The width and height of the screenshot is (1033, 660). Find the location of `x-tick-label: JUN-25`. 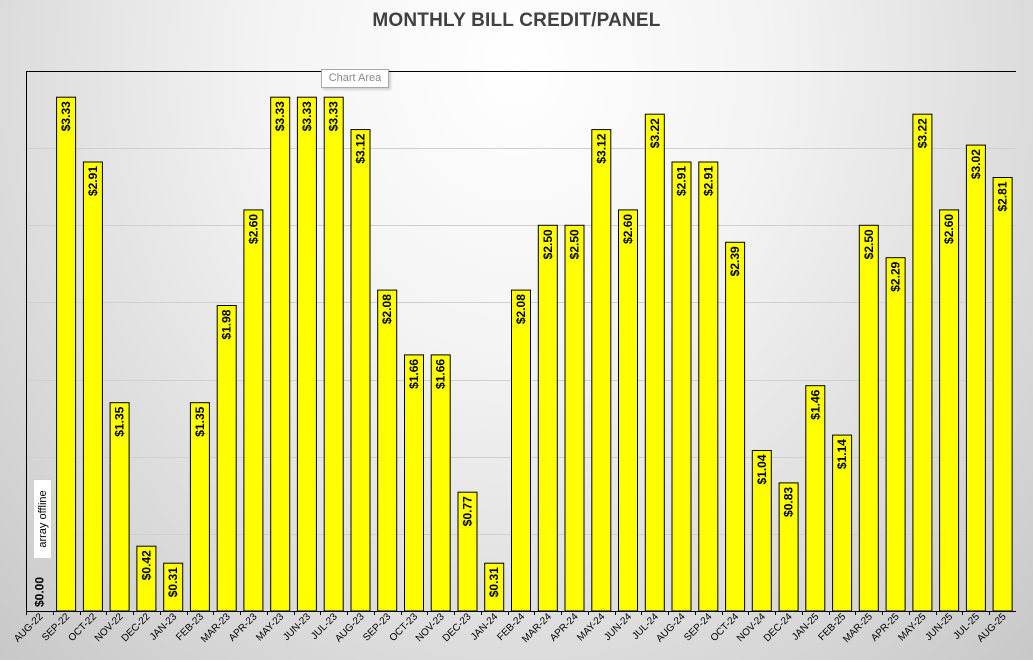

x-tick-label: JUN-25 is located at coordinates (939, 627).